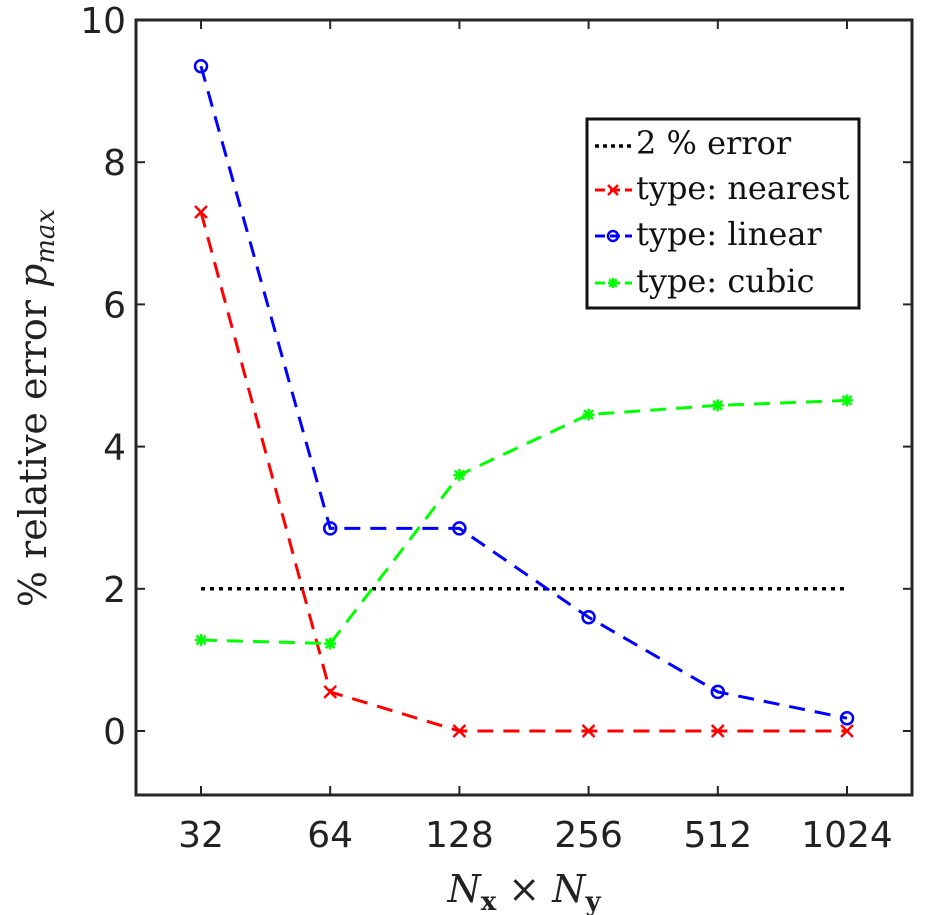  Describe the element at coordinates (114, 305) in the screenshot. I see `y-tick-label-6: 6` at that location.